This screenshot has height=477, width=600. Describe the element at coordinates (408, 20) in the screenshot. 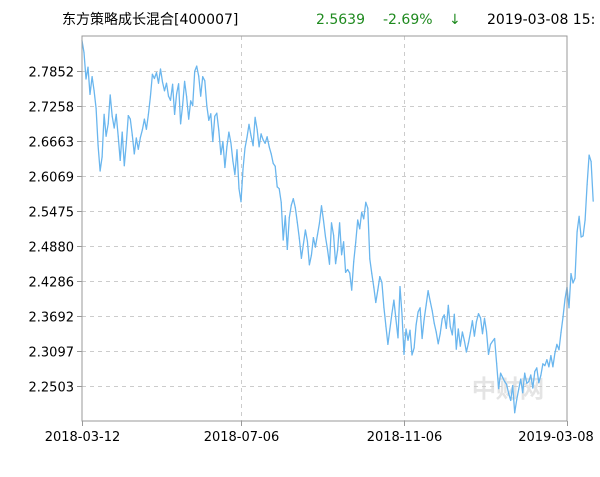

I see `change-percent: -2.69%` at that location.